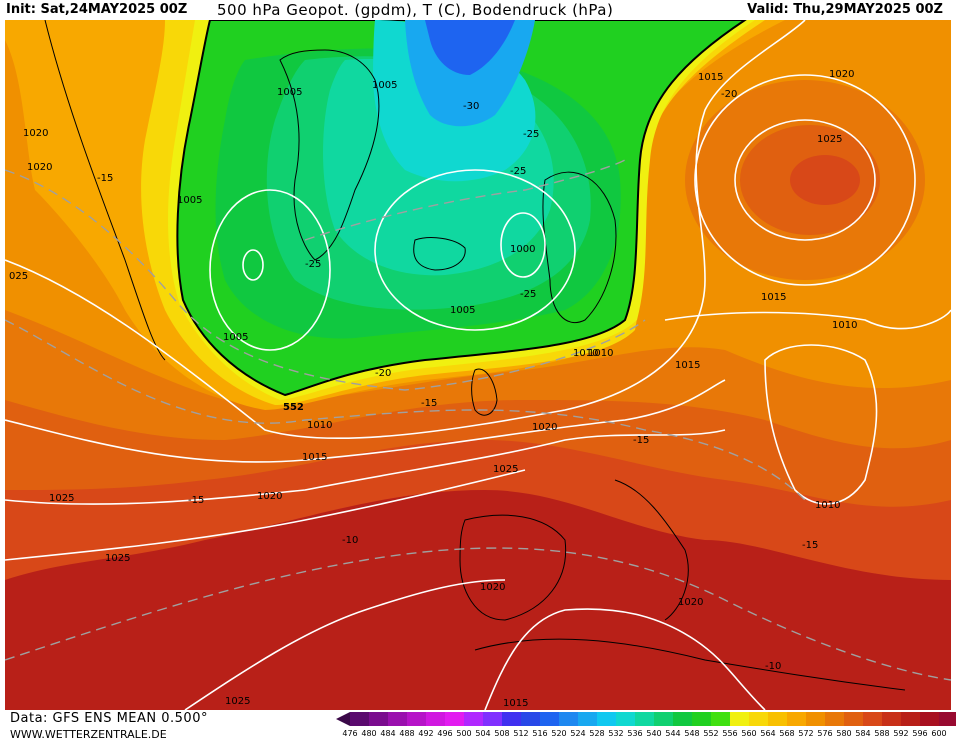  Describe the element at coordinates (749, 733) in the screenshot. I see `colorbar-tick-label: 560` at that location.